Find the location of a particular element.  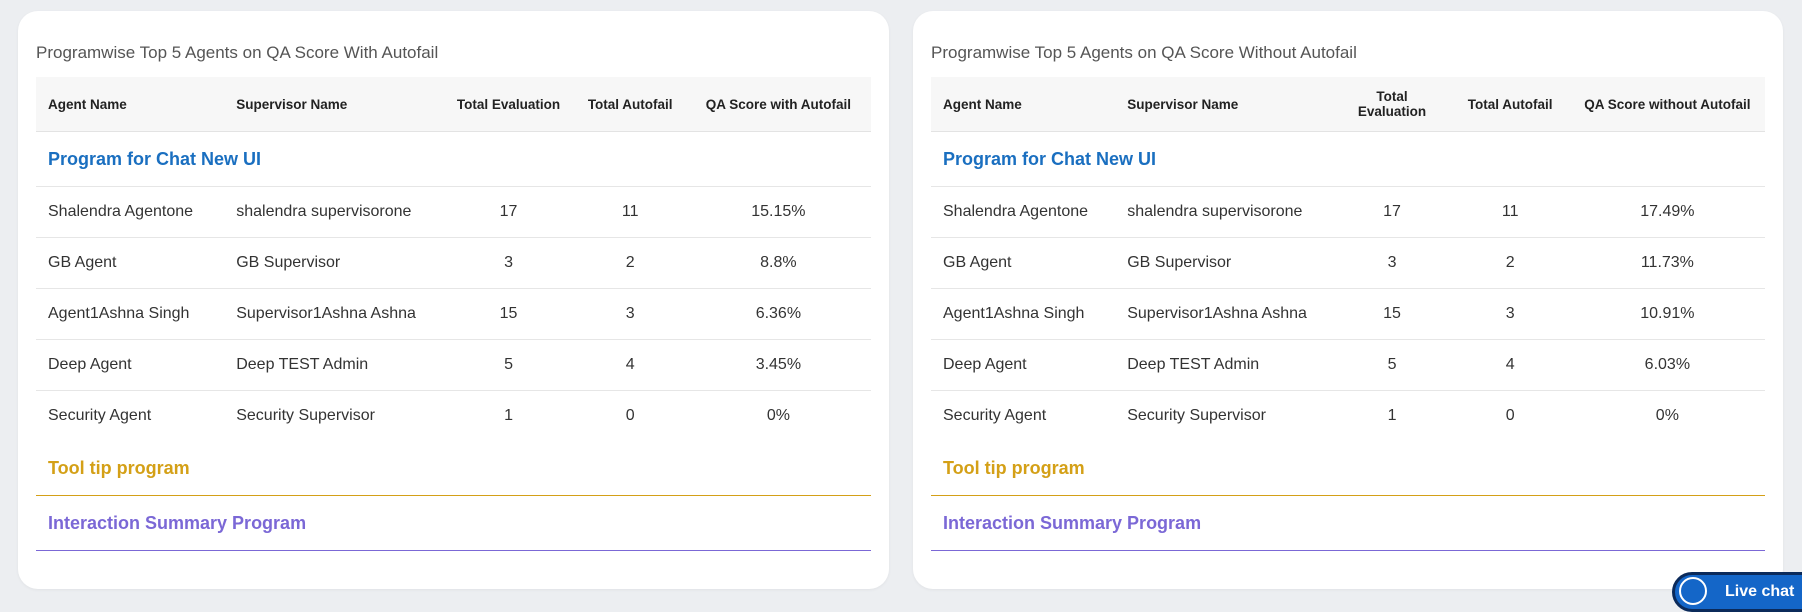

column-header: QA Score without Autofail is located at coordinates (1667, 104).